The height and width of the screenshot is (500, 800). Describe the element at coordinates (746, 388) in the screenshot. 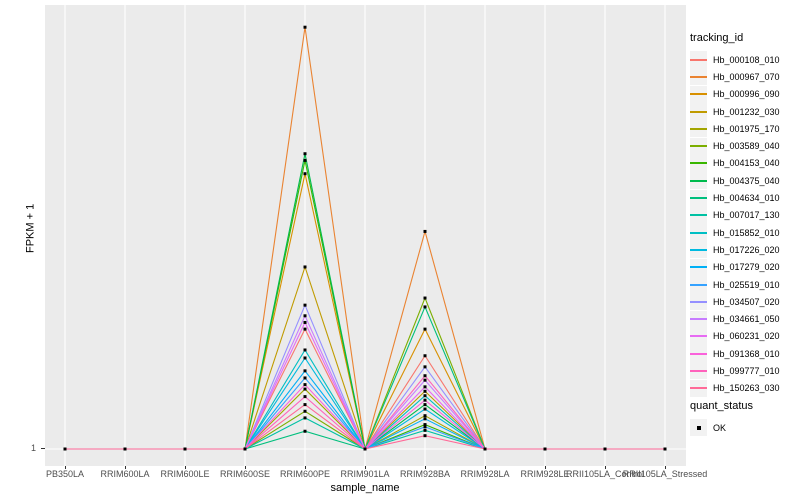

I see `legend-item-label: Hb_150263_030` at that location.